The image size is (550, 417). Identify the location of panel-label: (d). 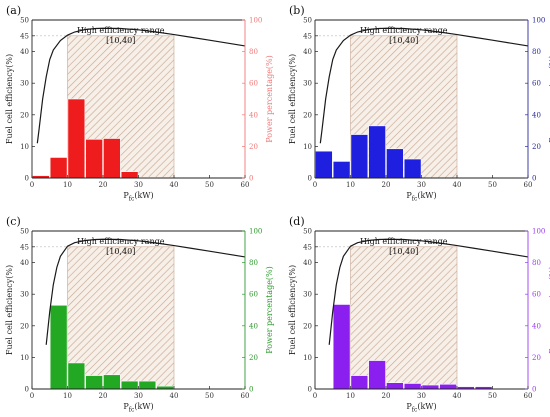
(297, 221).